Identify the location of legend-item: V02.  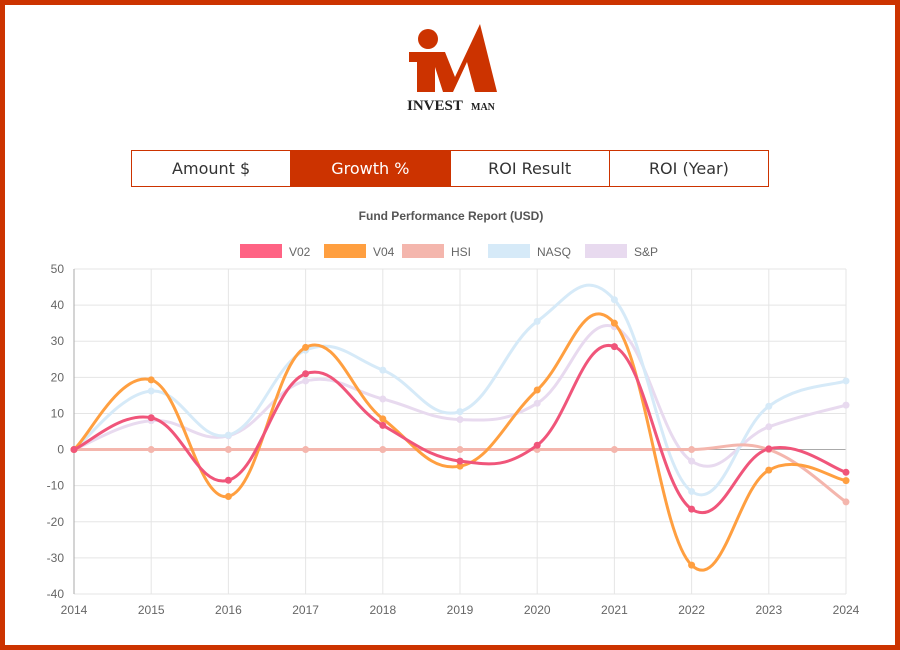
(275, 251).